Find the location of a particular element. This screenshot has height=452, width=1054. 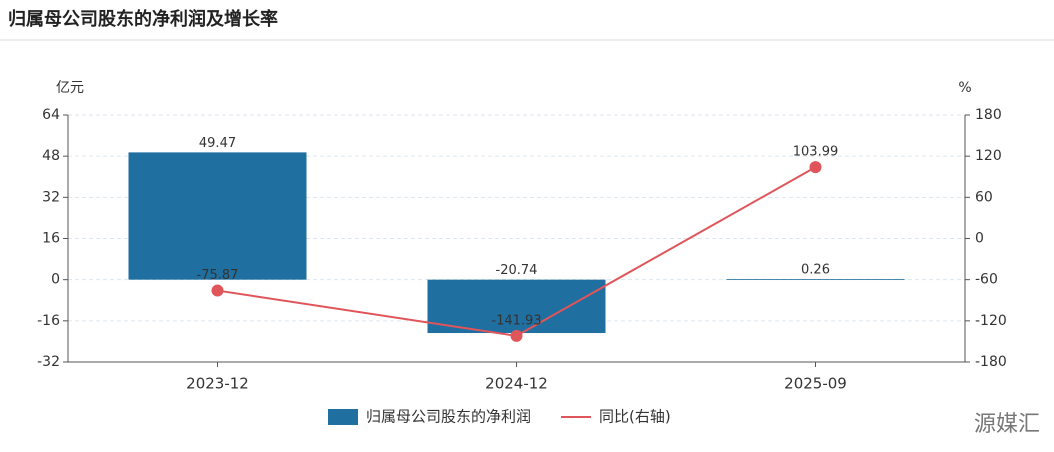

y2-tick-label: -120 is located at coordinates (991, 321).